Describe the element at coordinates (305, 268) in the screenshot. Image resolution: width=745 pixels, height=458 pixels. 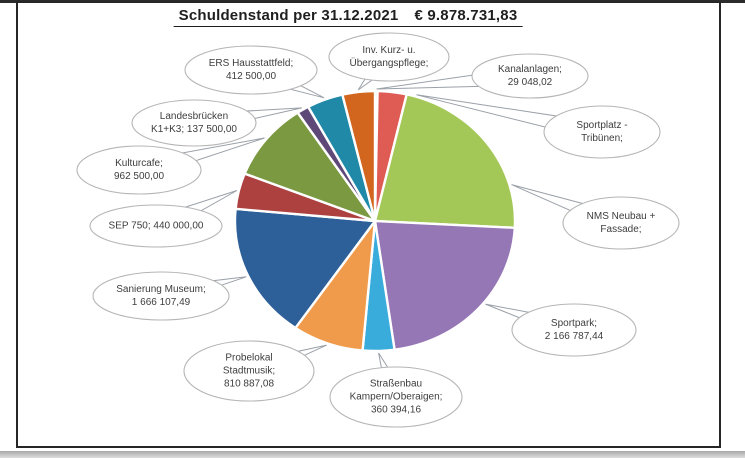
I see `pie-slice-museum` at that location.